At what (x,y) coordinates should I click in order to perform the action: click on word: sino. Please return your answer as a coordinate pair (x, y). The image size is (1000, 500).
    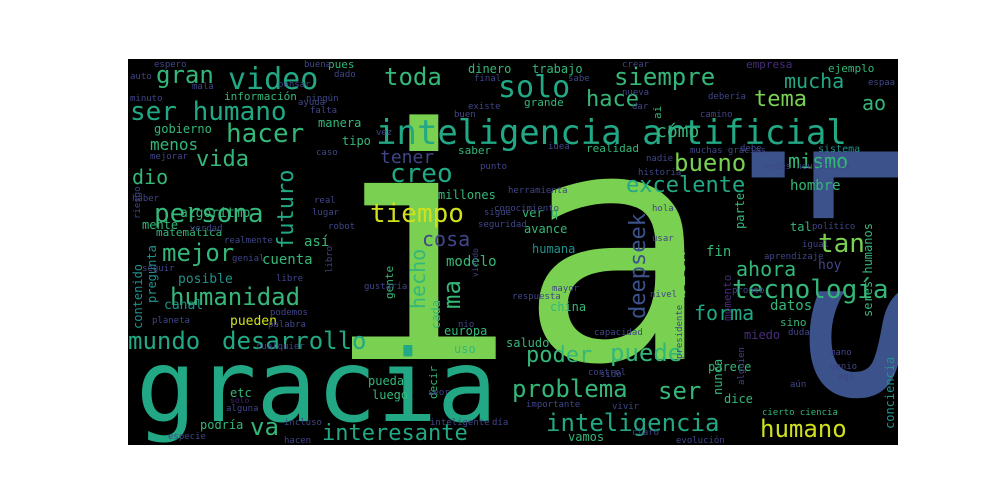
    Looking at the image, I should click on (793, 322).